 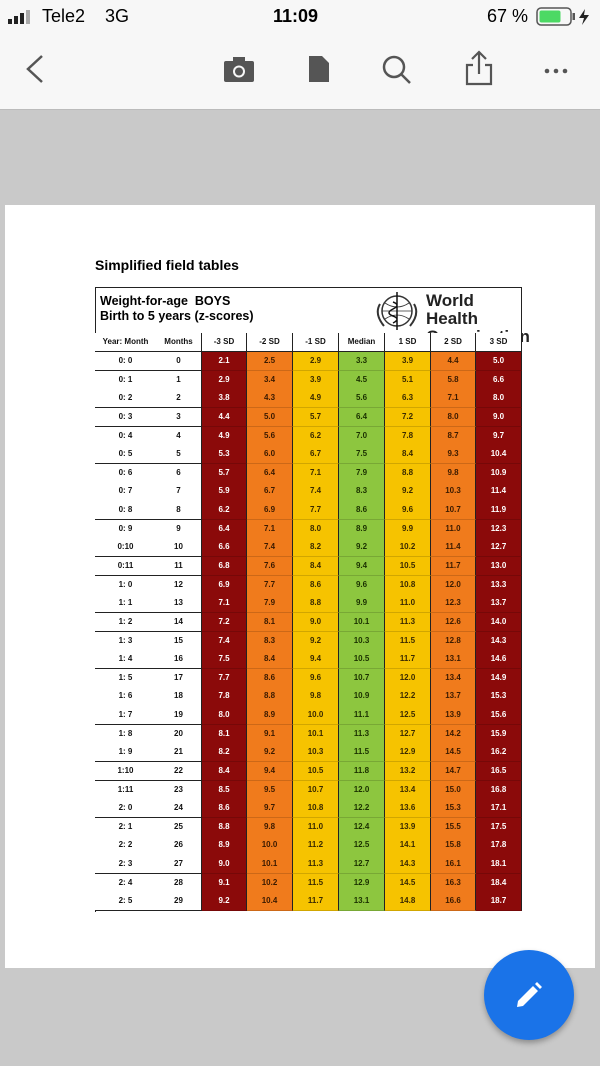 What do you see at coordinates (499, 362) in the screenshot?
I see `table-cell: 5.0` at bounding box center [499, 362].